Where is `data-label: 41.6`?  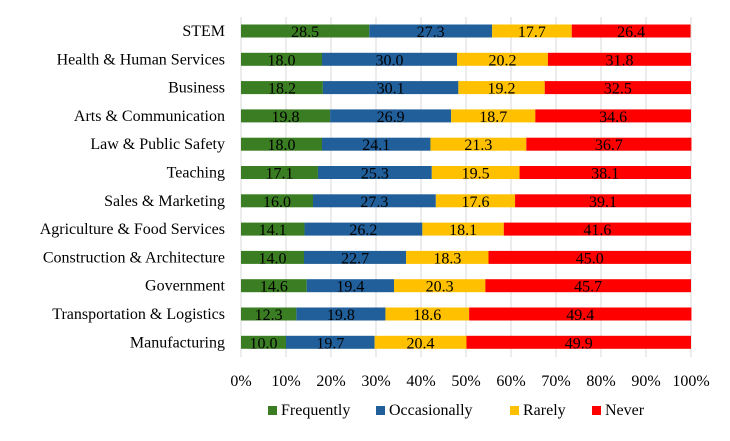
data-label: 41.6 is located at coordinates (597, 230).